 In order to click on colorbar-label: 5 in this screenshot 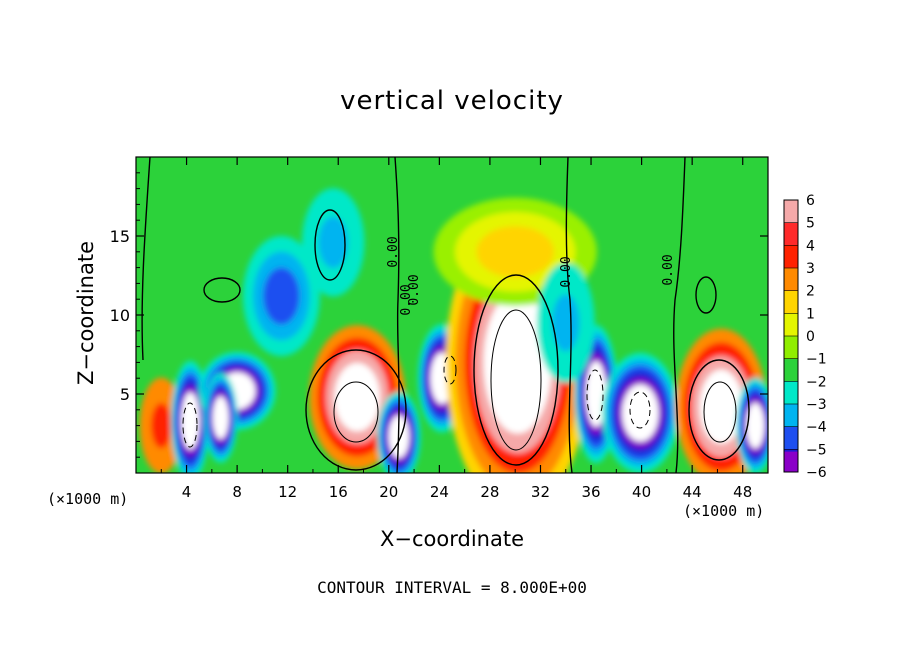, I will do `click(810, 224)`.